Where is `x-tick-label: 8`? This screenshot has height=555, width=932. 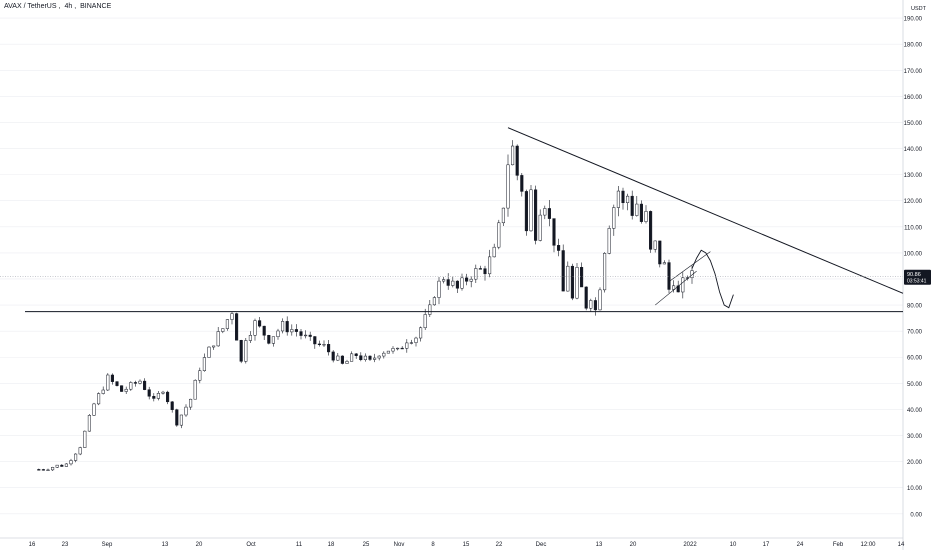 x-tick-label: 8 is located at coordinates (433, 545).